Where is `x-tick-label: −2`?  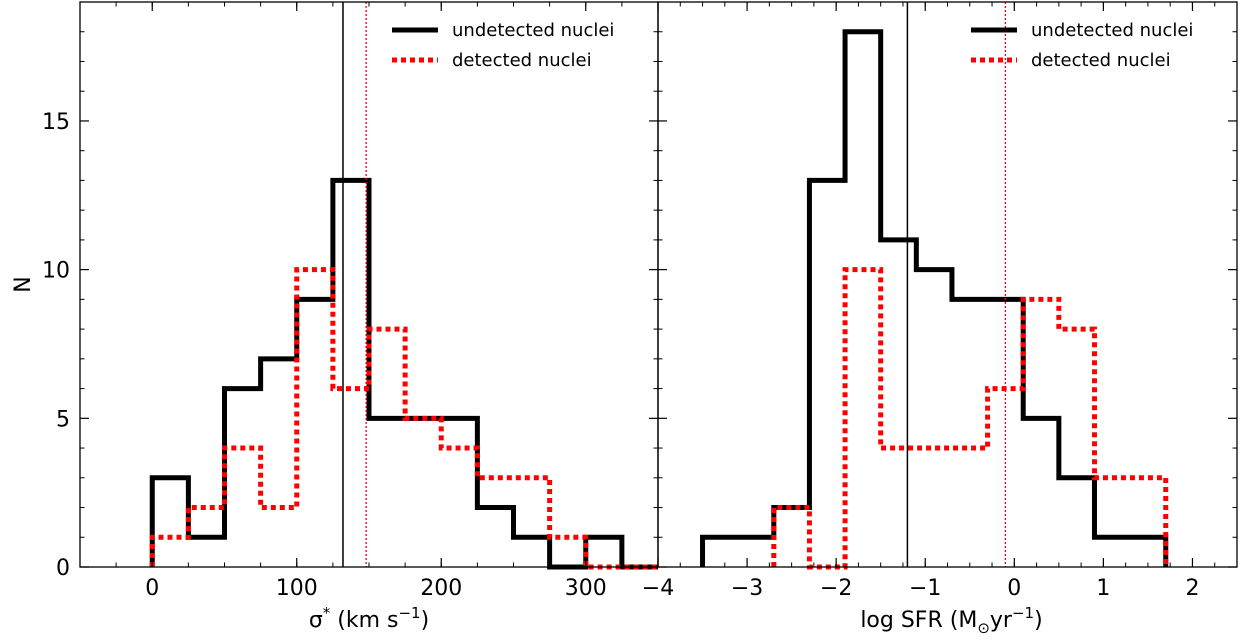 x-tick-label: −2 is located at coordinates (836, 588).